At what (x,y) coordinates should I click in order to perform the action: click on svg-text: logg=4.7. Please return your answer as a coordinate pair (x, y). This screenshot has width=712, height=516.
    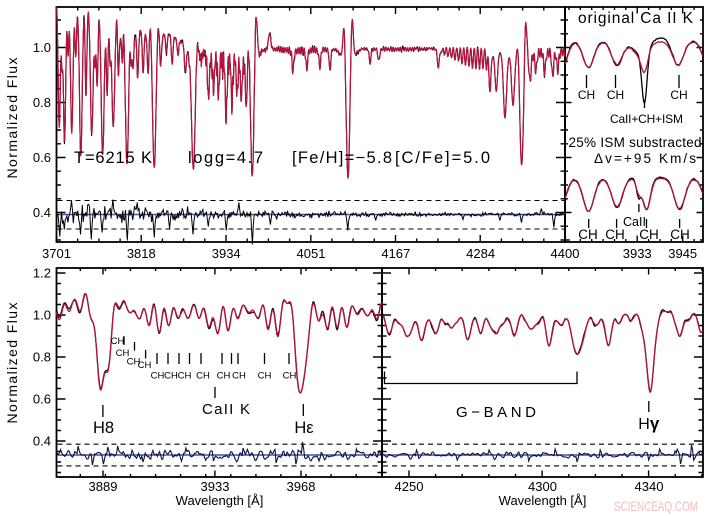
    Looking at the image, I should click on (225, 158).